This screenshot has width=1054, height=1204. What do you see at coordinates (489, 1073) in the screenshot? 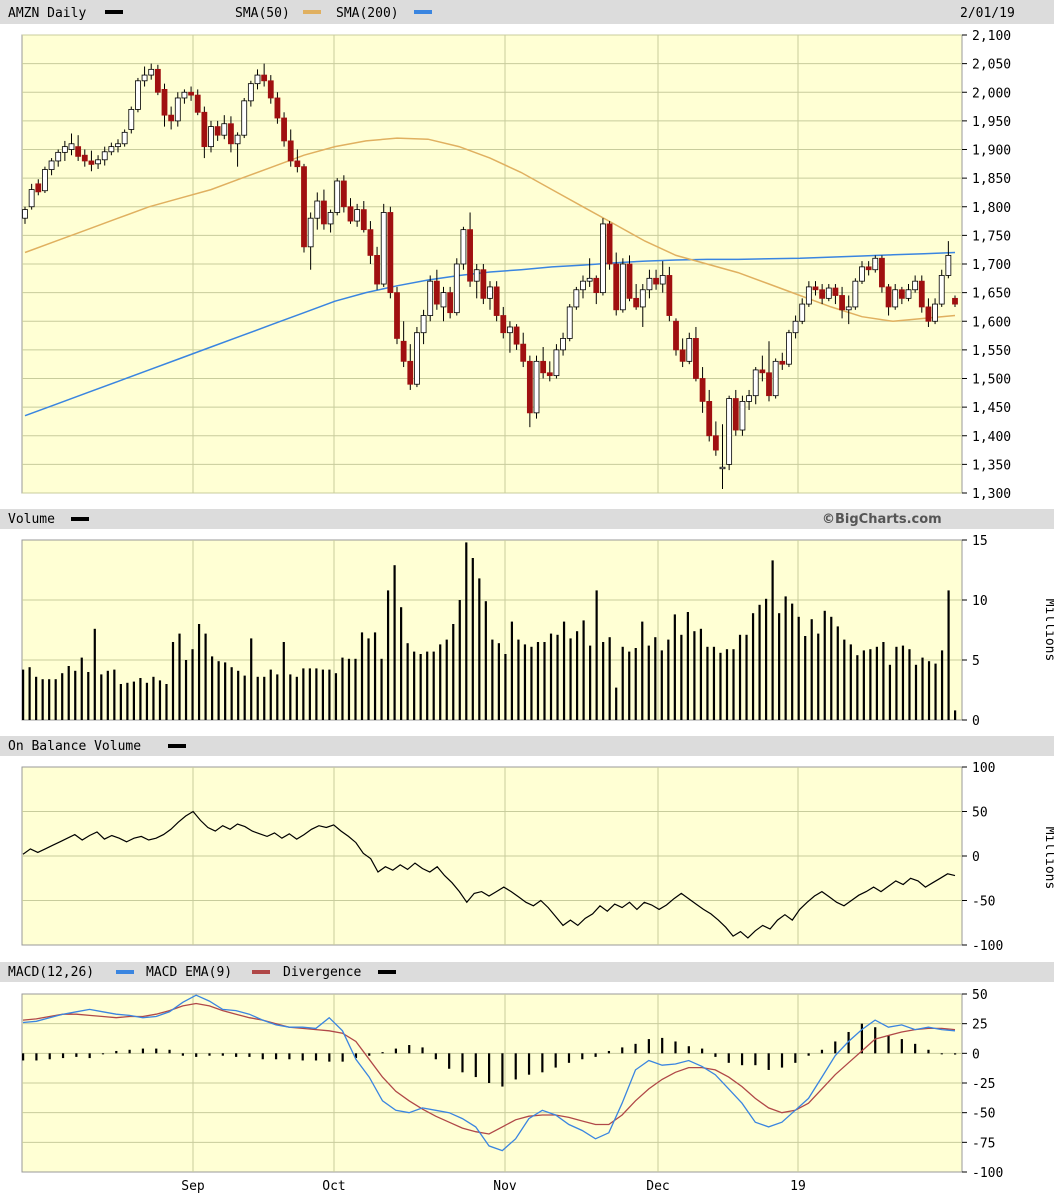
I see `macd-line-group` at bounding box center [489, 1073].